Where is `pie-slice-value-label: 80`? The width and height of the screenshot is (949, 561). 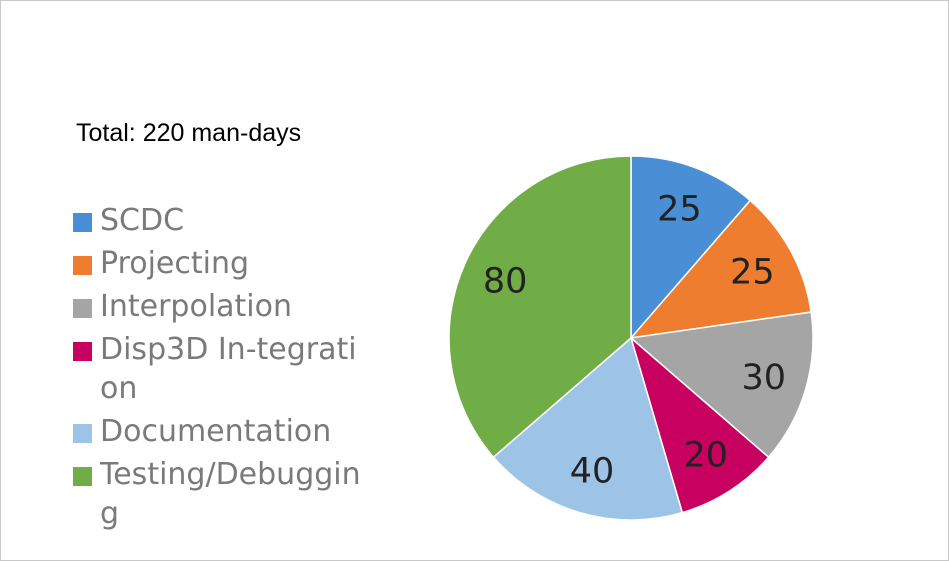
pie-slice-value-label: 80 is located at coordinates (505, 282).